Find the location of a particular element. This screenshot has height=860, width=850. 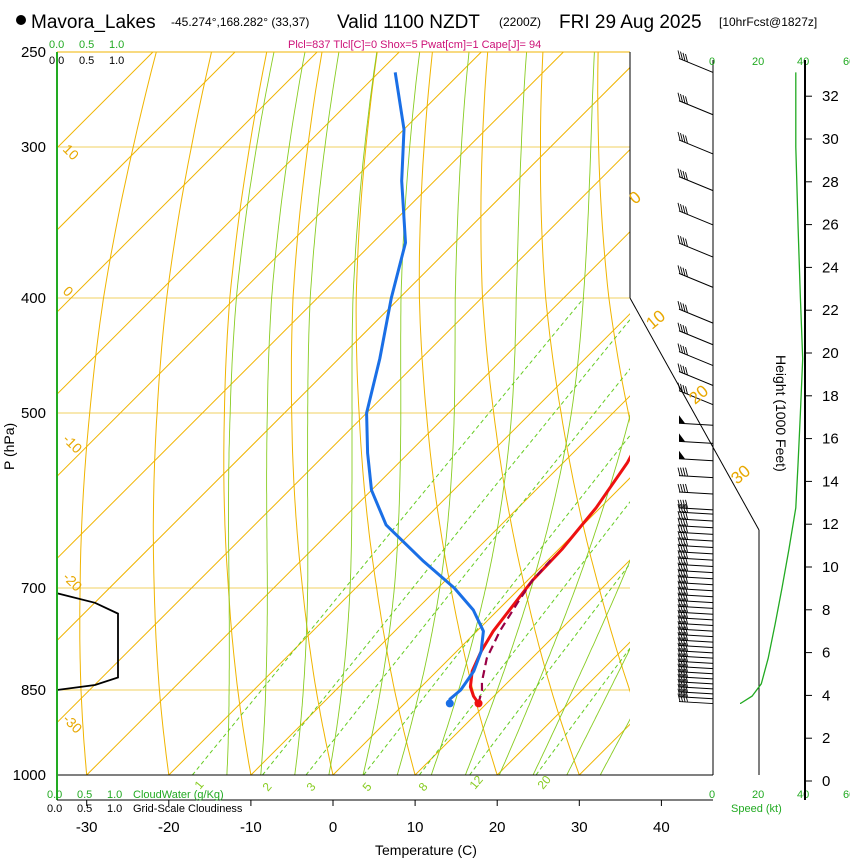

cloudwater-tick-2: 1.0 is located at coordinates (116, 45).